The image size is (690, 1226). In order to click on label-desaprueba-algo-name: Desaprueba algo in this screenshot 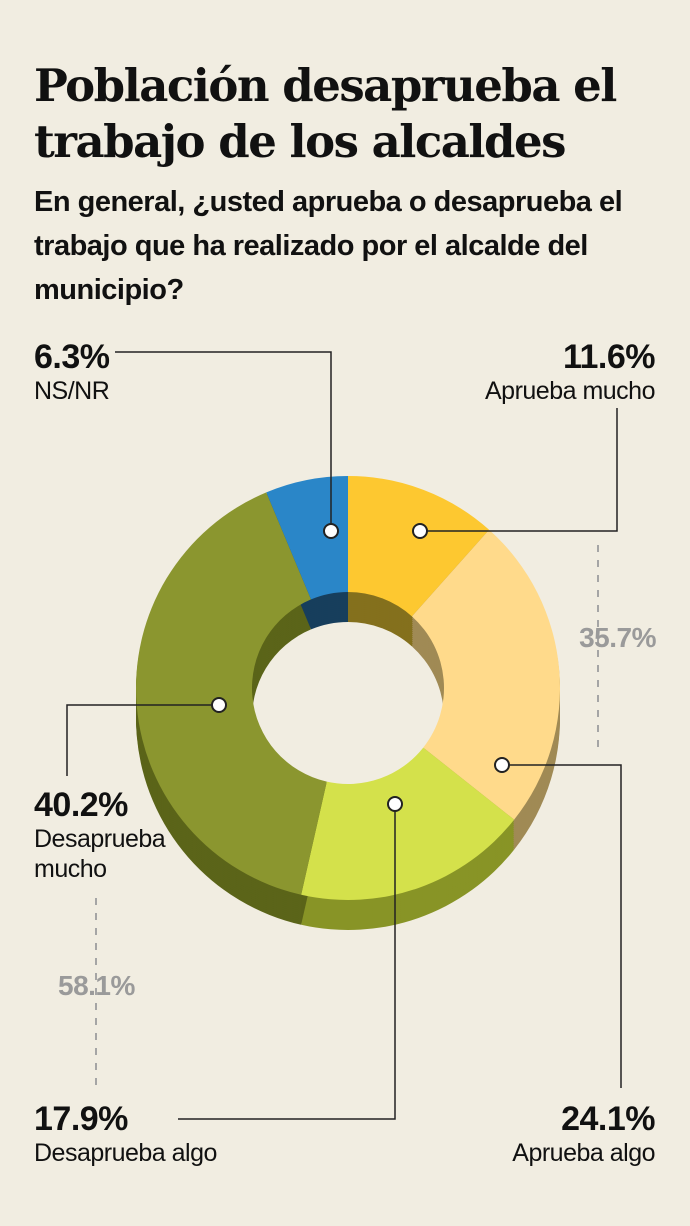, I will do `click(125, 1153)`.